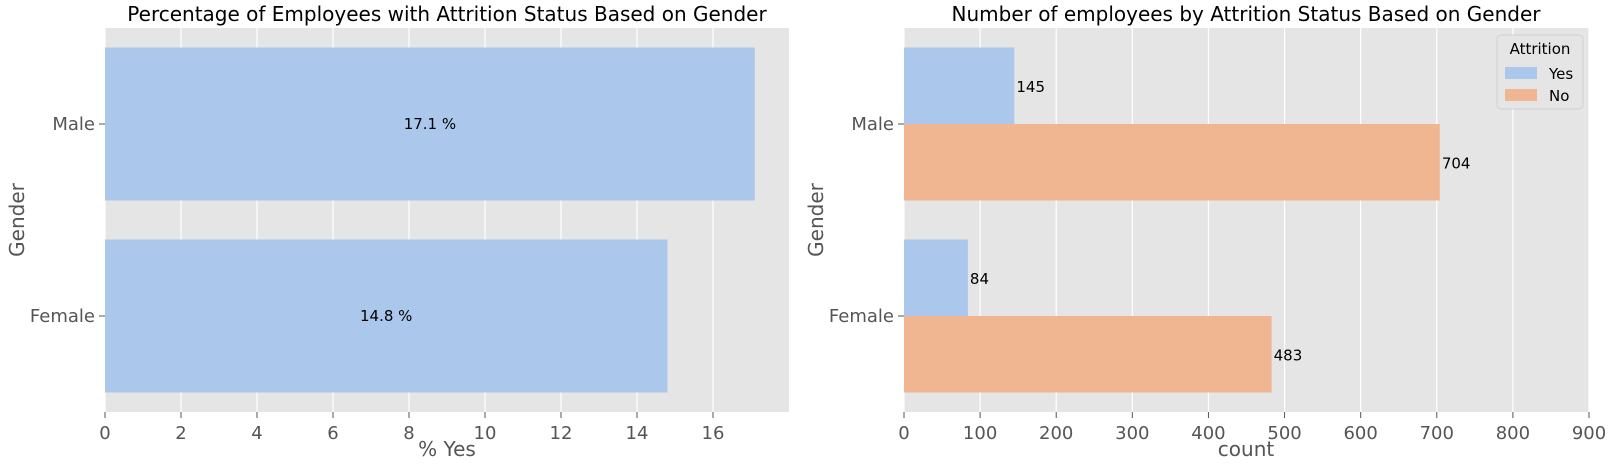 The height and width of the screenshot is (470, 1612). Describe the element at coordinates (1560, 74) in the screenshot. I see `legend-label: Yes` at that location.